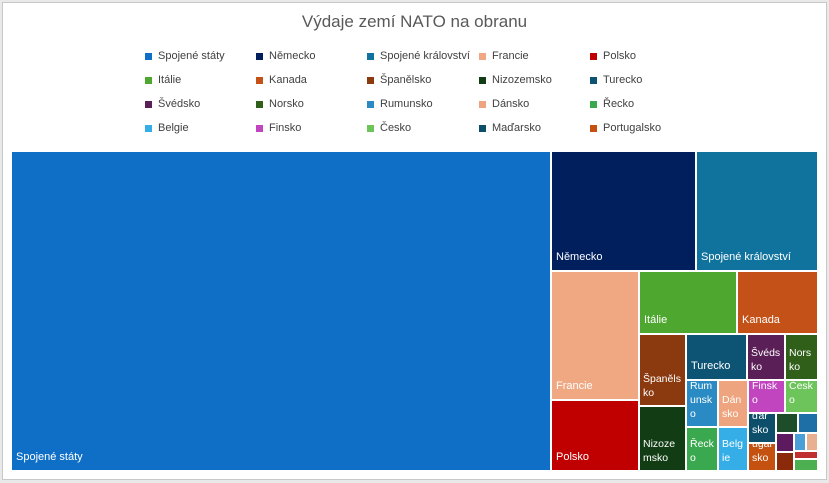 This screenshot has width=829, height=483. What do you see at coordinates (522, 80) in the screenshot?
I see `legend-label: Nizozemsko` at bounding box center [522, 80].